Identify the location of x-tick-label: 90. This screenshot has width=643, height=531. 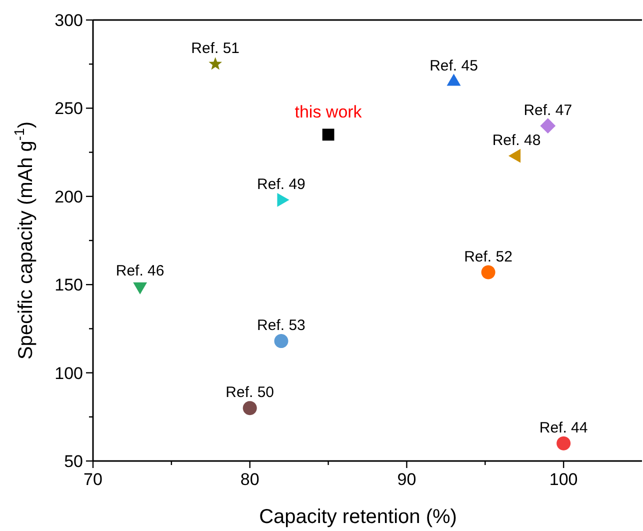
(406, 479).